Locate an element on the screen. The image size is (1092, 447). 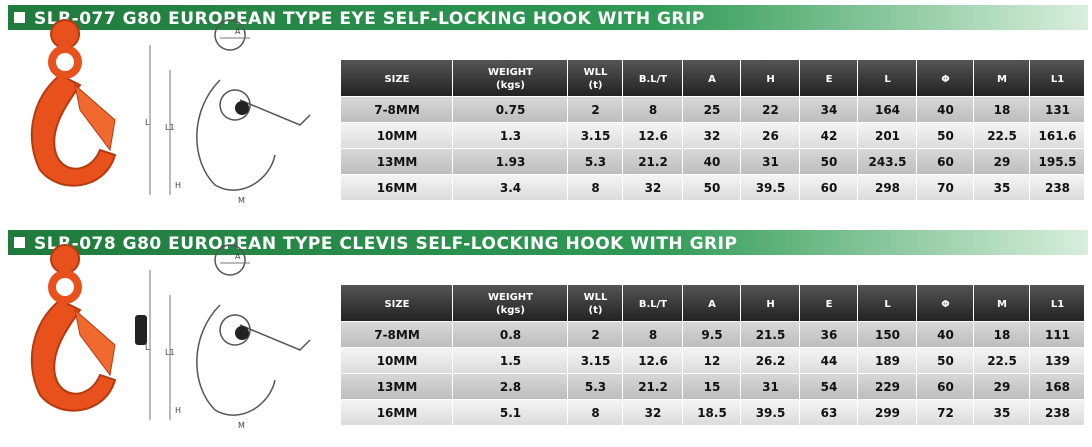
cell-text: 8 is located at coordinates (595, 413).